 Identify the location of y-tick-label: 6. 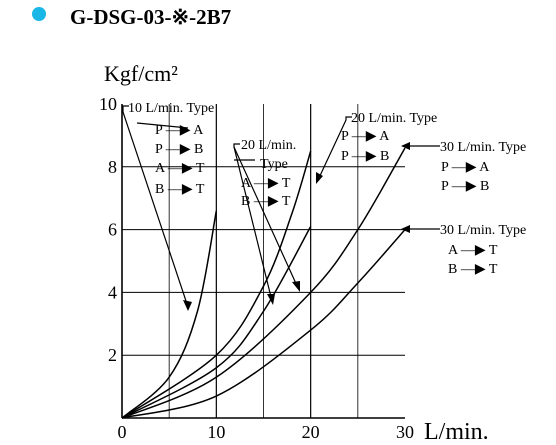
(112, 230).